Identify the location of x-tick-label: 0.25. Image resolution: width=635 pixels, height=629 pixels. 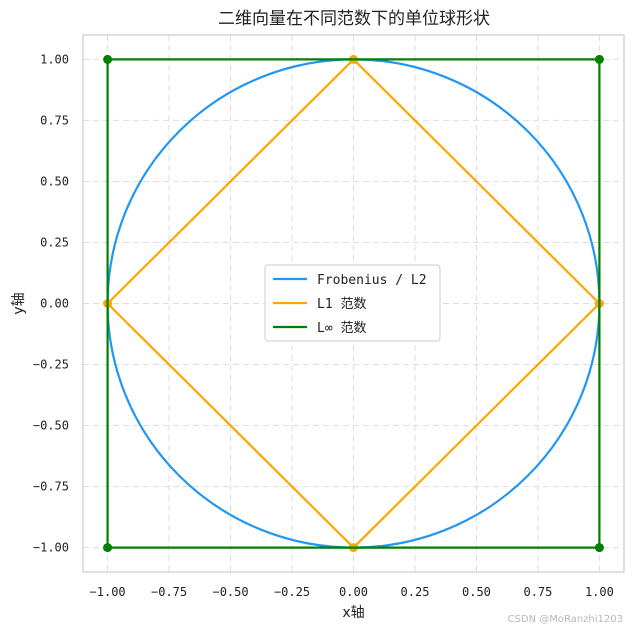
(415, 592).